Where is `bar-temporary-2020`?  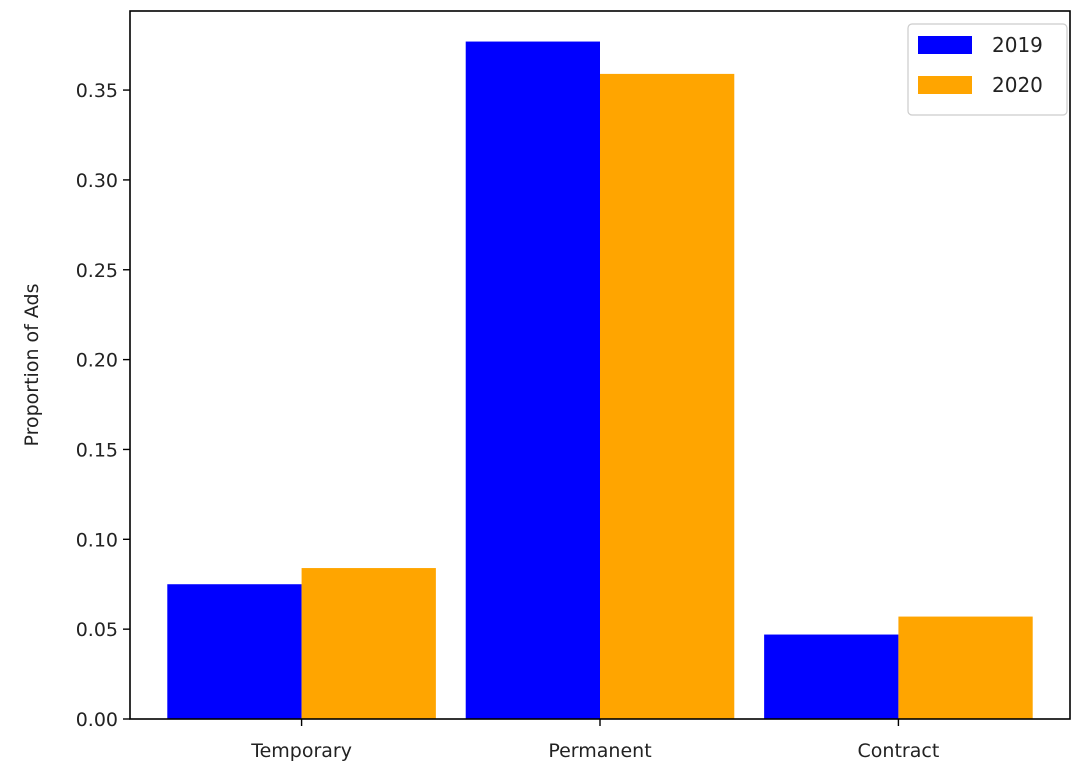 bar-temporary-2020 is located at coordinates (368, 643).